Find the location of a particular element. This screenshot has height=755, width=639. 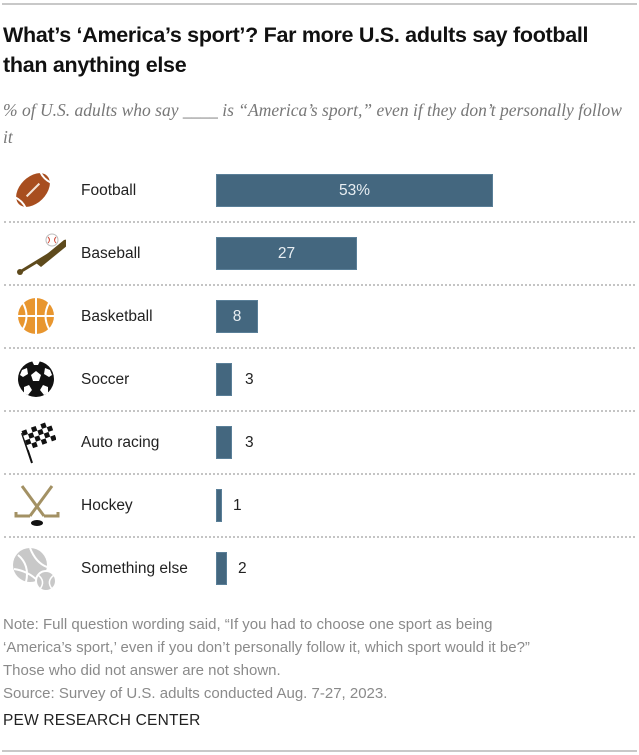

soccer-ball-icon is located at coordinates (36, 379).